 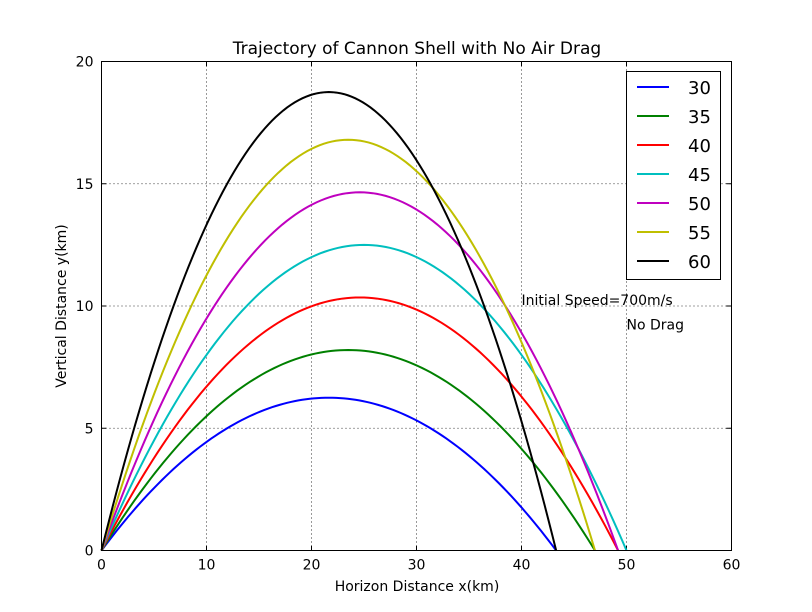 What do you see at coordinates (101, 566) in the screenshot?
I see `x-tick-label: 0` at bounding box center [101, 566].